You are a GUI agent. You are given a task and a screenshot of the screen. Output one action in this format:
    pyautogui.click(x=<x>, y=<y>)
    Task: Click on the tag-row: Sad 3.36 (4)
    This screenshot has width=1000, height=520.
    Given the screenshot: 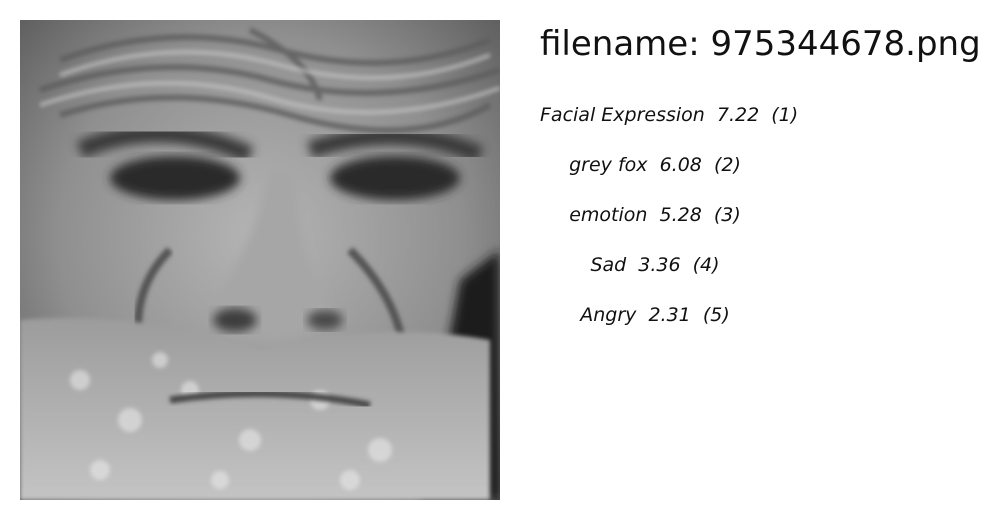 What is the action you would take?
    pyautogui.click(x=655, y=277)
    